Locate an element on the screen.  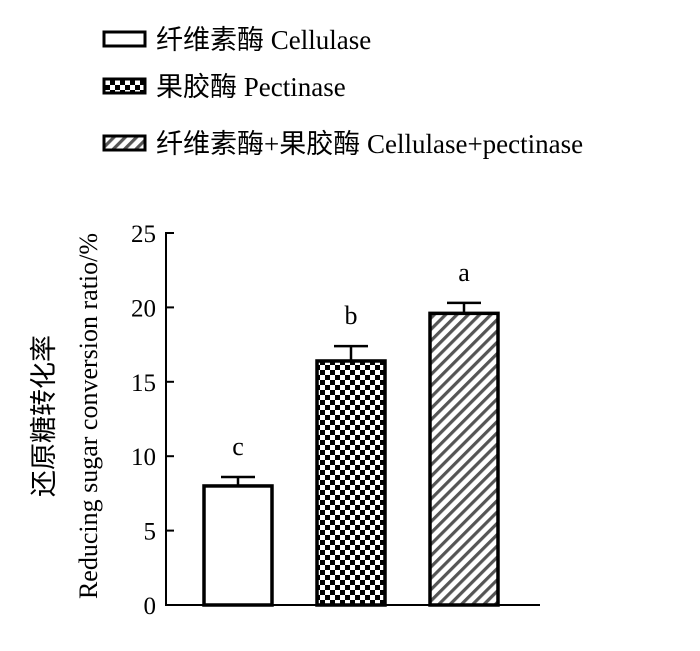
legend-entry: 纤维素酶+果胶酶 Cellulase+pectinase is located at coordinates (369, 144).